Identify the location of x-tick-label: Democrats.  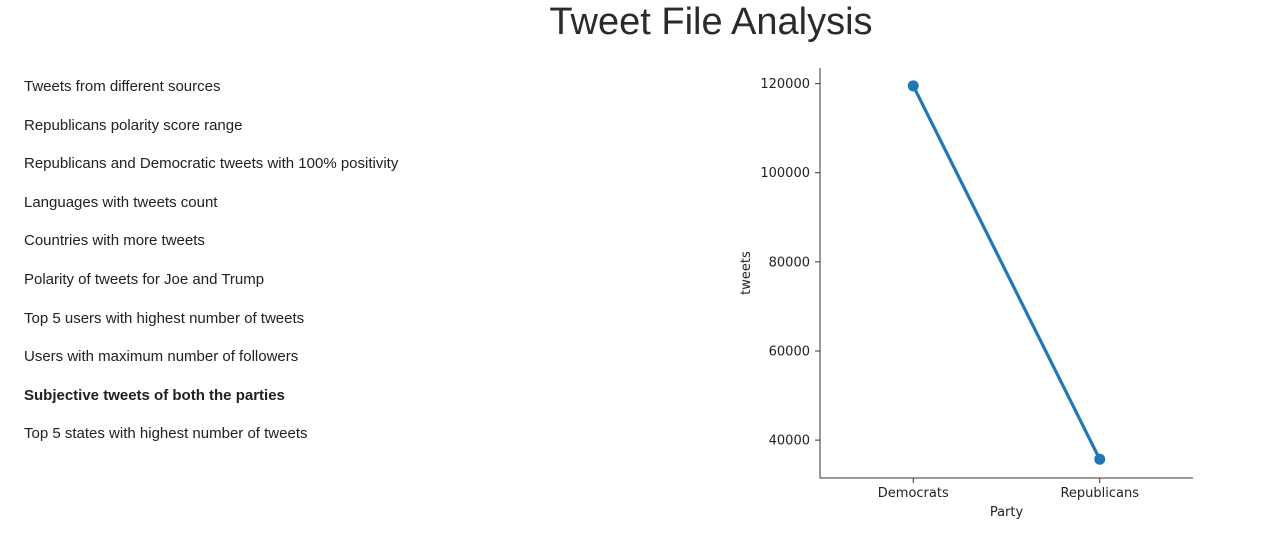
(913, 493).